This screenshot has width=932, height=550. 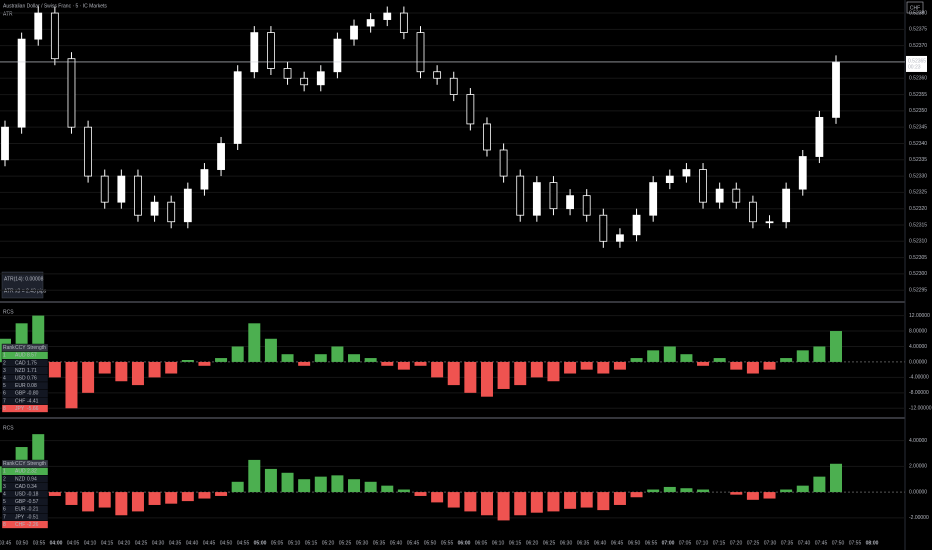 What do you see at coordinates (33, 510) in the screenshot?
I see `table-cell: -0.21` at bounding box center [33, 510].